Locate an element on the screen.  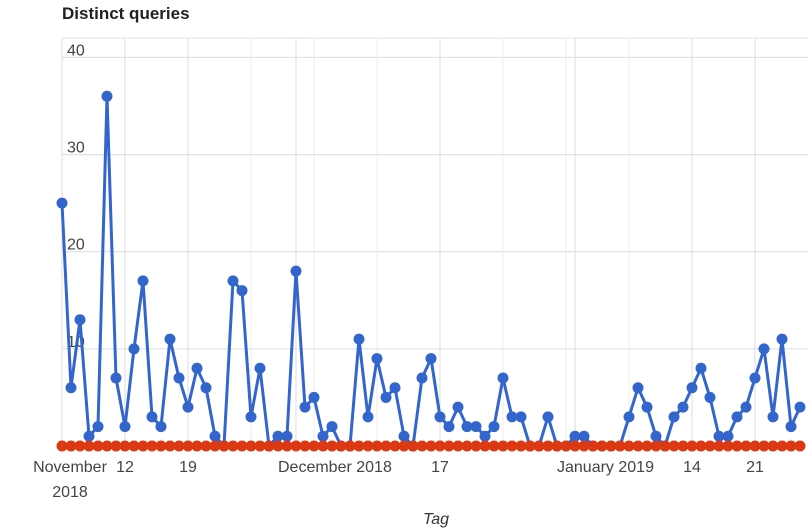
x-tick-label-year: 2018 is located at coordinates (70, 492).